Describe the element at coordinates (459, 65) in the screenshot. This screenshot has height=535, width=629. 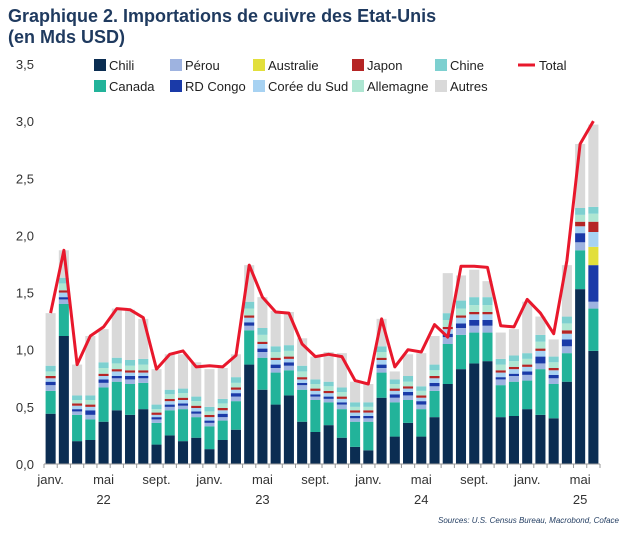
I see `legend-item: Chine` at that location.